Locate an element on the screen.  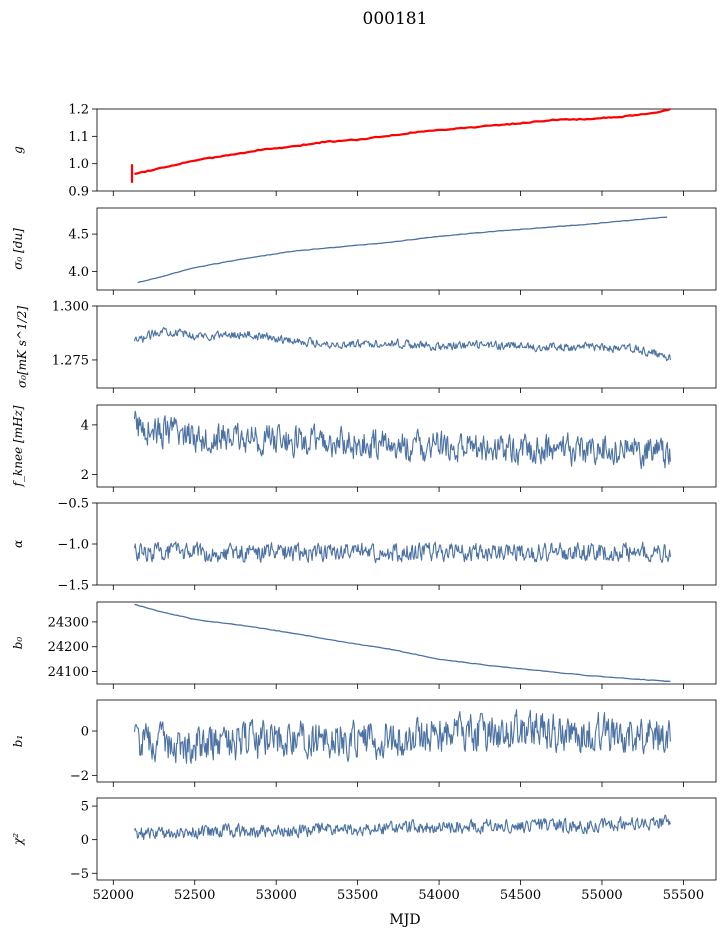
y-tick-label: 24200 is located at coordinates (68, 647).